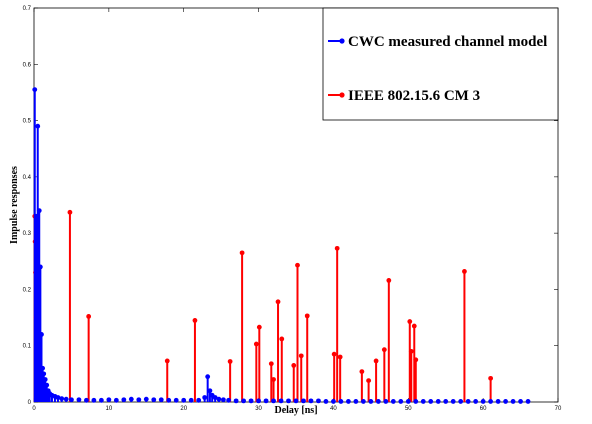  What do you see at coordinates (27, 234) in the screenshot?
I see `y-tick-label: 0.3` at bounding box center [27, 234].